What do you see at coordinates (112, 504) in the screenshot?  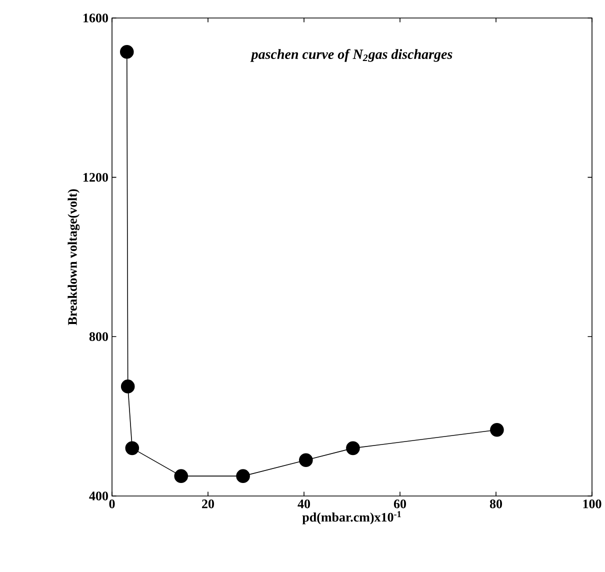 I see `x-tick-label: 0` at bounding box center [112, 504].